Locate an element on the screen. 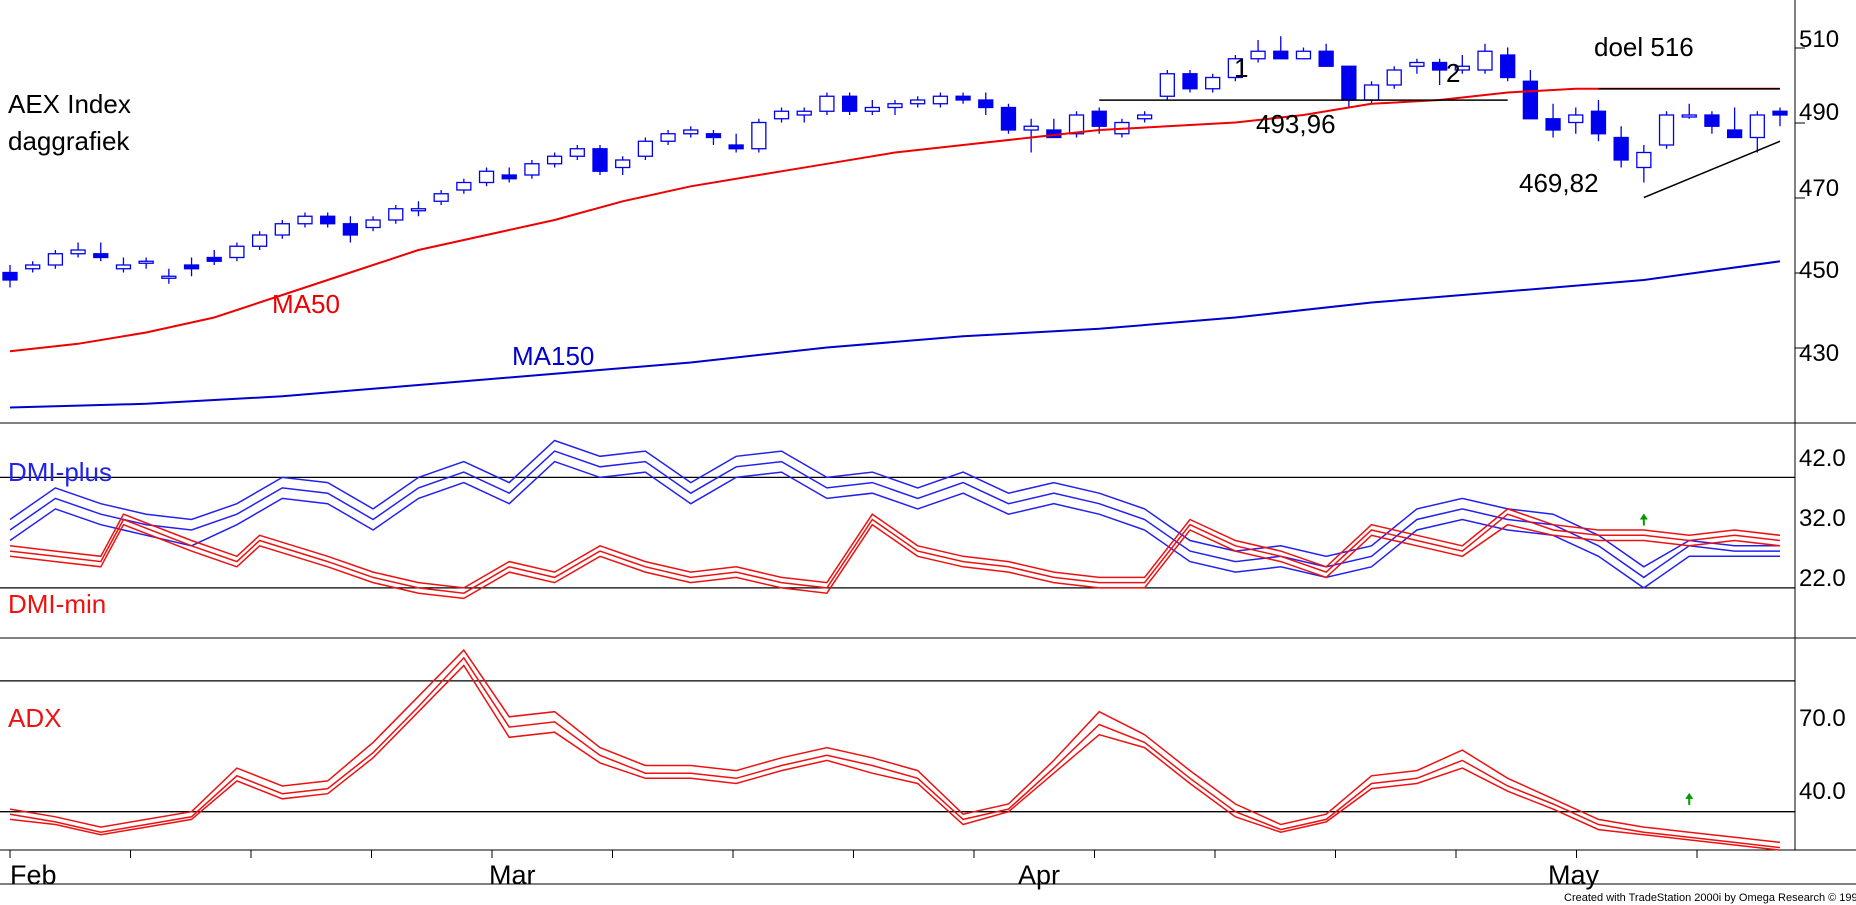  marker-1: 1 is located at coordinates (1241, 68).